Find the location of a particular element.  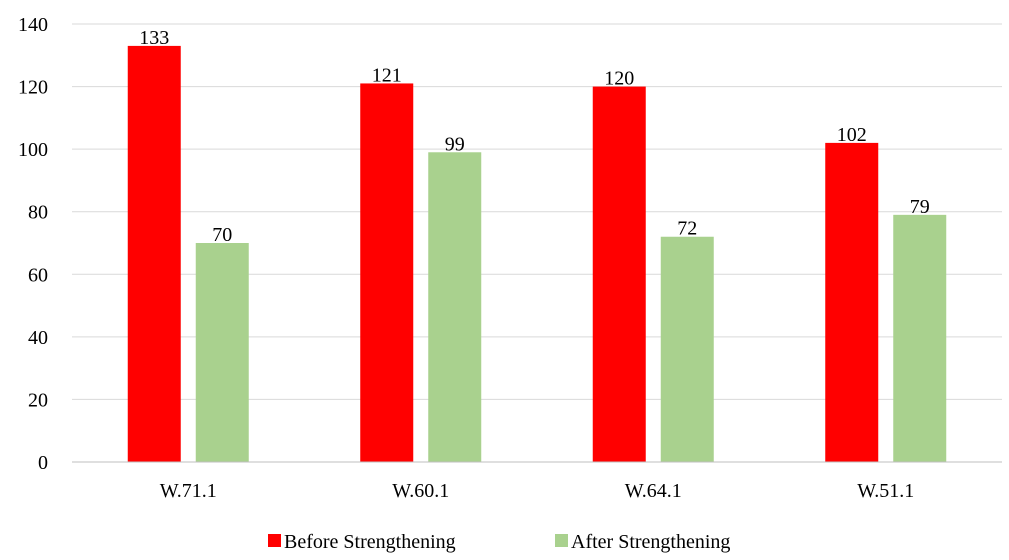

data-label: 70 is located at coordinates (222, 235).